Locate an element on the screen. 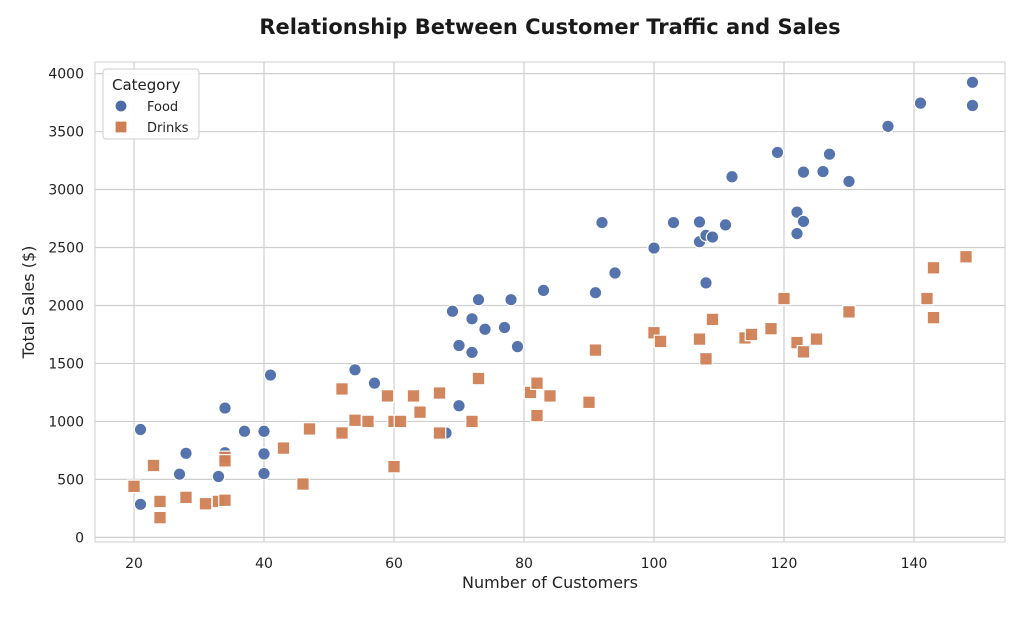  x-tick-label: 120 is located at coordinates (784, 564).